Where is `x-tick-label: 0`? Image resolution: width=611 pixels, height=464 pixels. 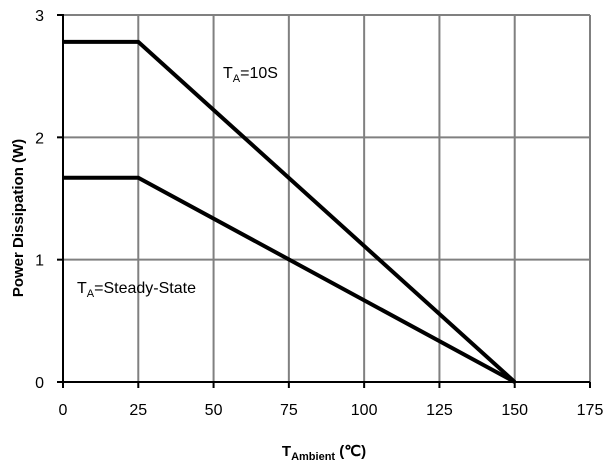 x-tick-label: 0 is located at coordinates (63, 410).